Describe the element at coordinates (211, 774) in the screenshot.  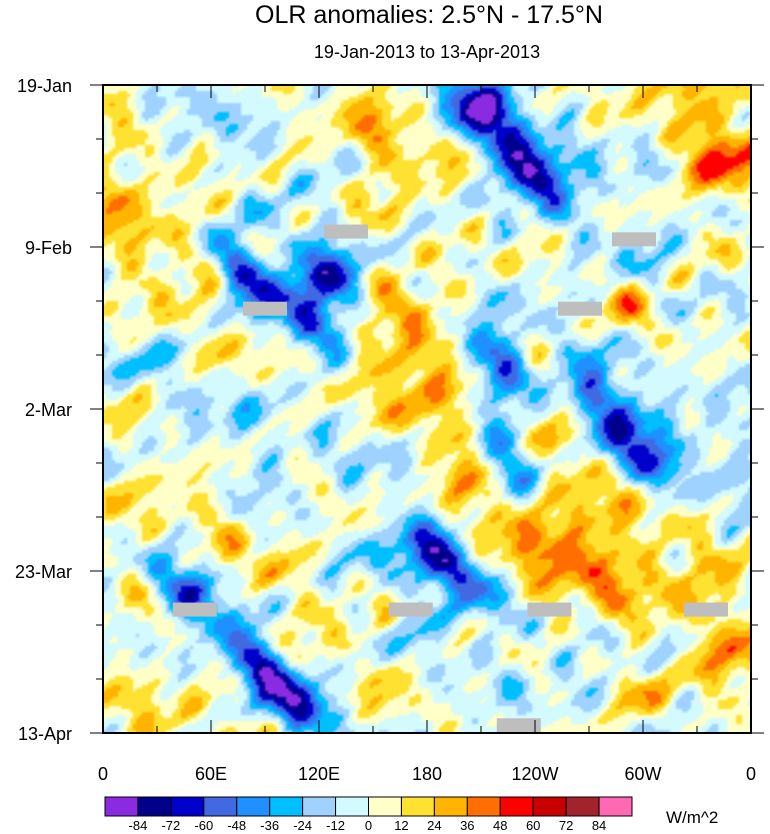
I see `x-tick-label: 60E` at that location.